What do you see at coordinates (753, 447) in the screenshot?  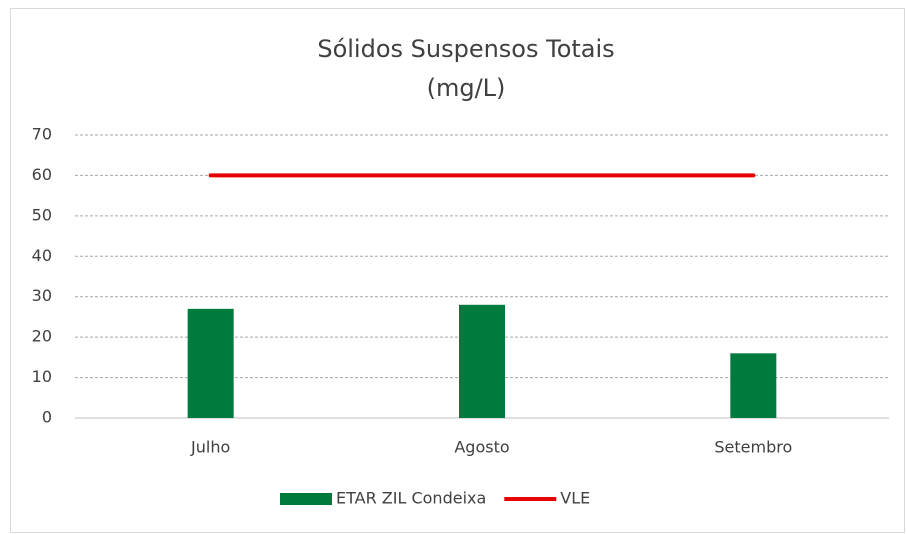 I see `x-tick-label: Setembro` at bounding box center [753, 447].